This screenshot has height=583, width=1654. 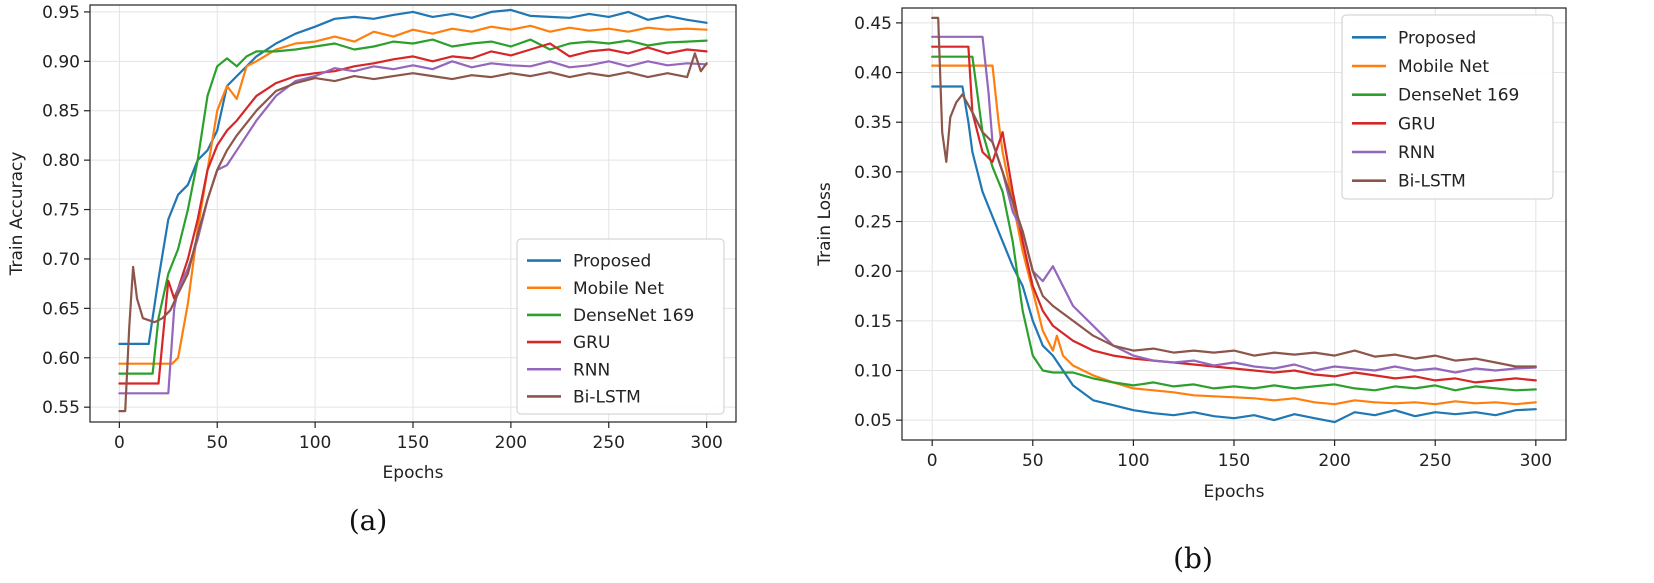 I want to click on a-y-axis-label: Train Accuracy, so click(x=17, y=214).